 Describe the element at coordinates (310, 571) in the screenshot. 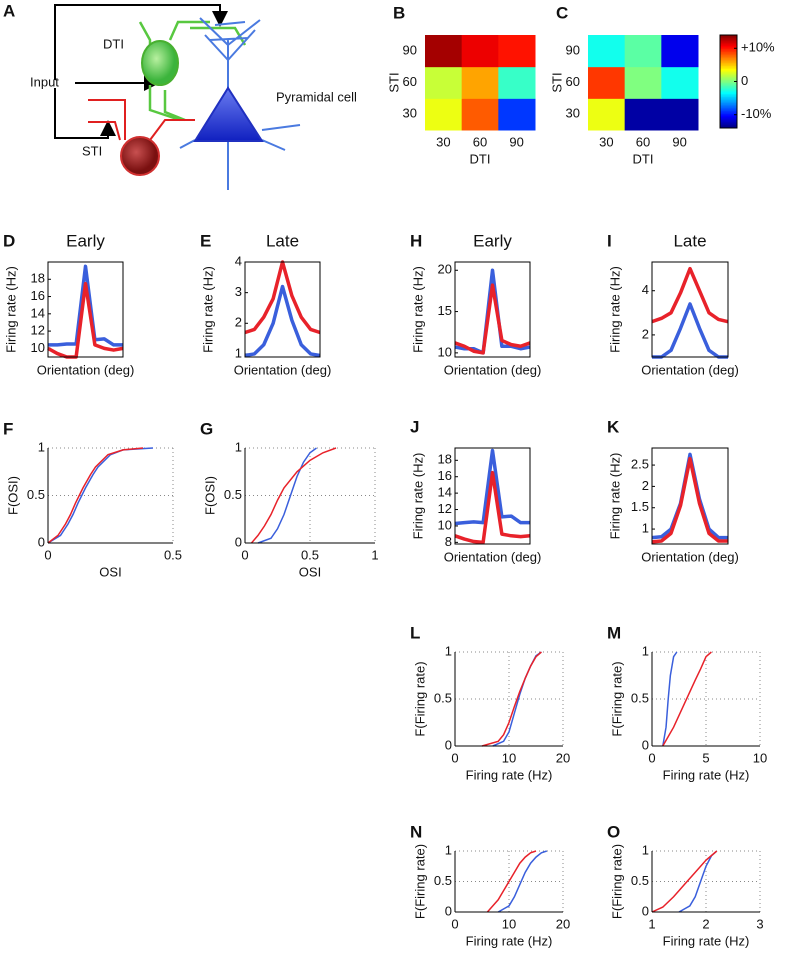

I see `x-axis-label: OSI` at that location.